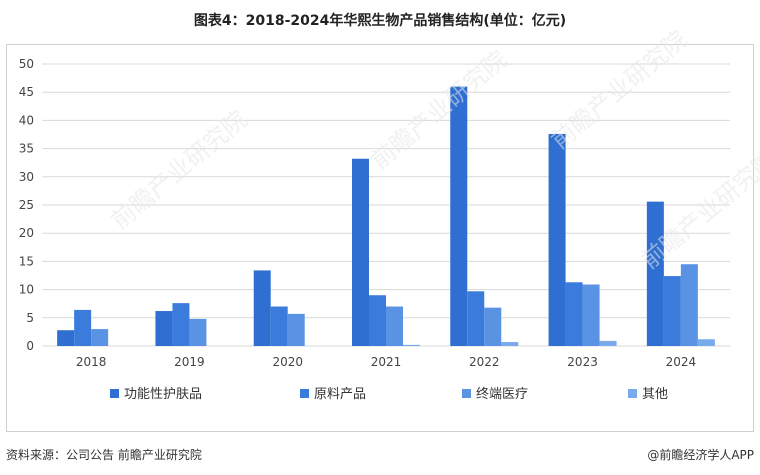  Describe the element at coordinates (386, 362) in the screenshot. I see `x-tick-label: 2021` at that location.